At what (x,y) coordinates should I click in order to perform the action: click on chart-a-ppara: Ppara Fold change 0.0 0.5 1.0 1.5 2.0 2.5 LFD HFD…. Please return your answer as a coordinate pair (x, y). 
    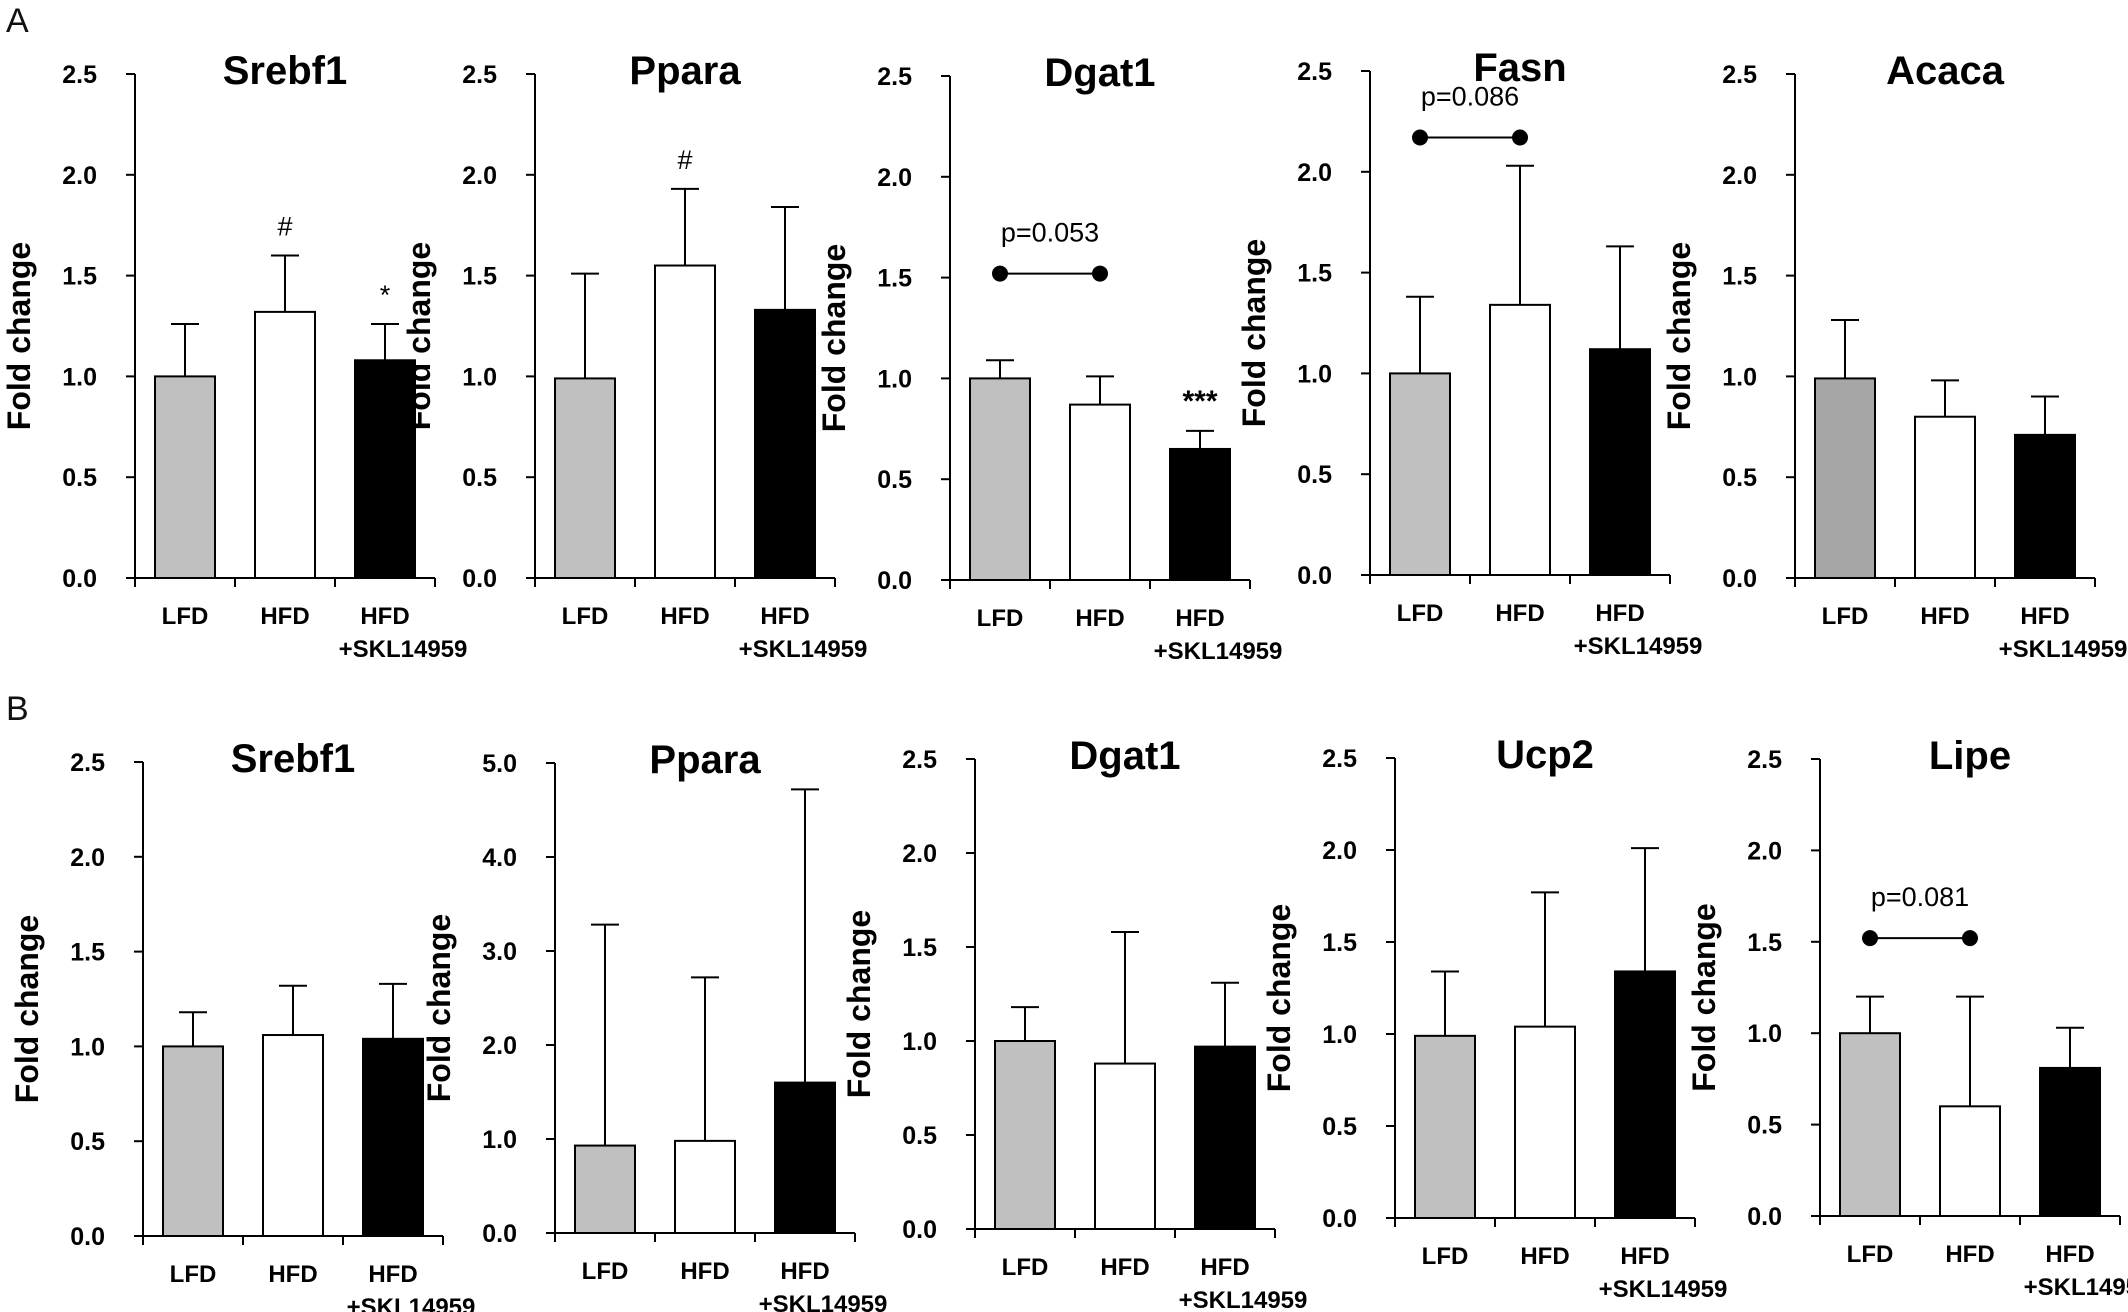
    Looking at the image, I should click on (634, 356).